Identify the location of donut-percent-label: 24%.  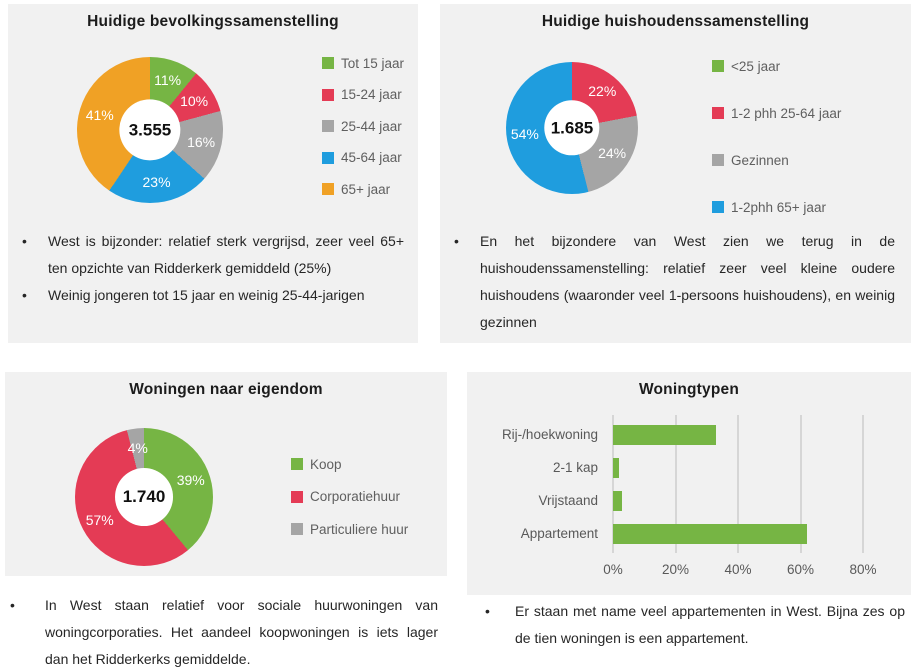
(612, 153).